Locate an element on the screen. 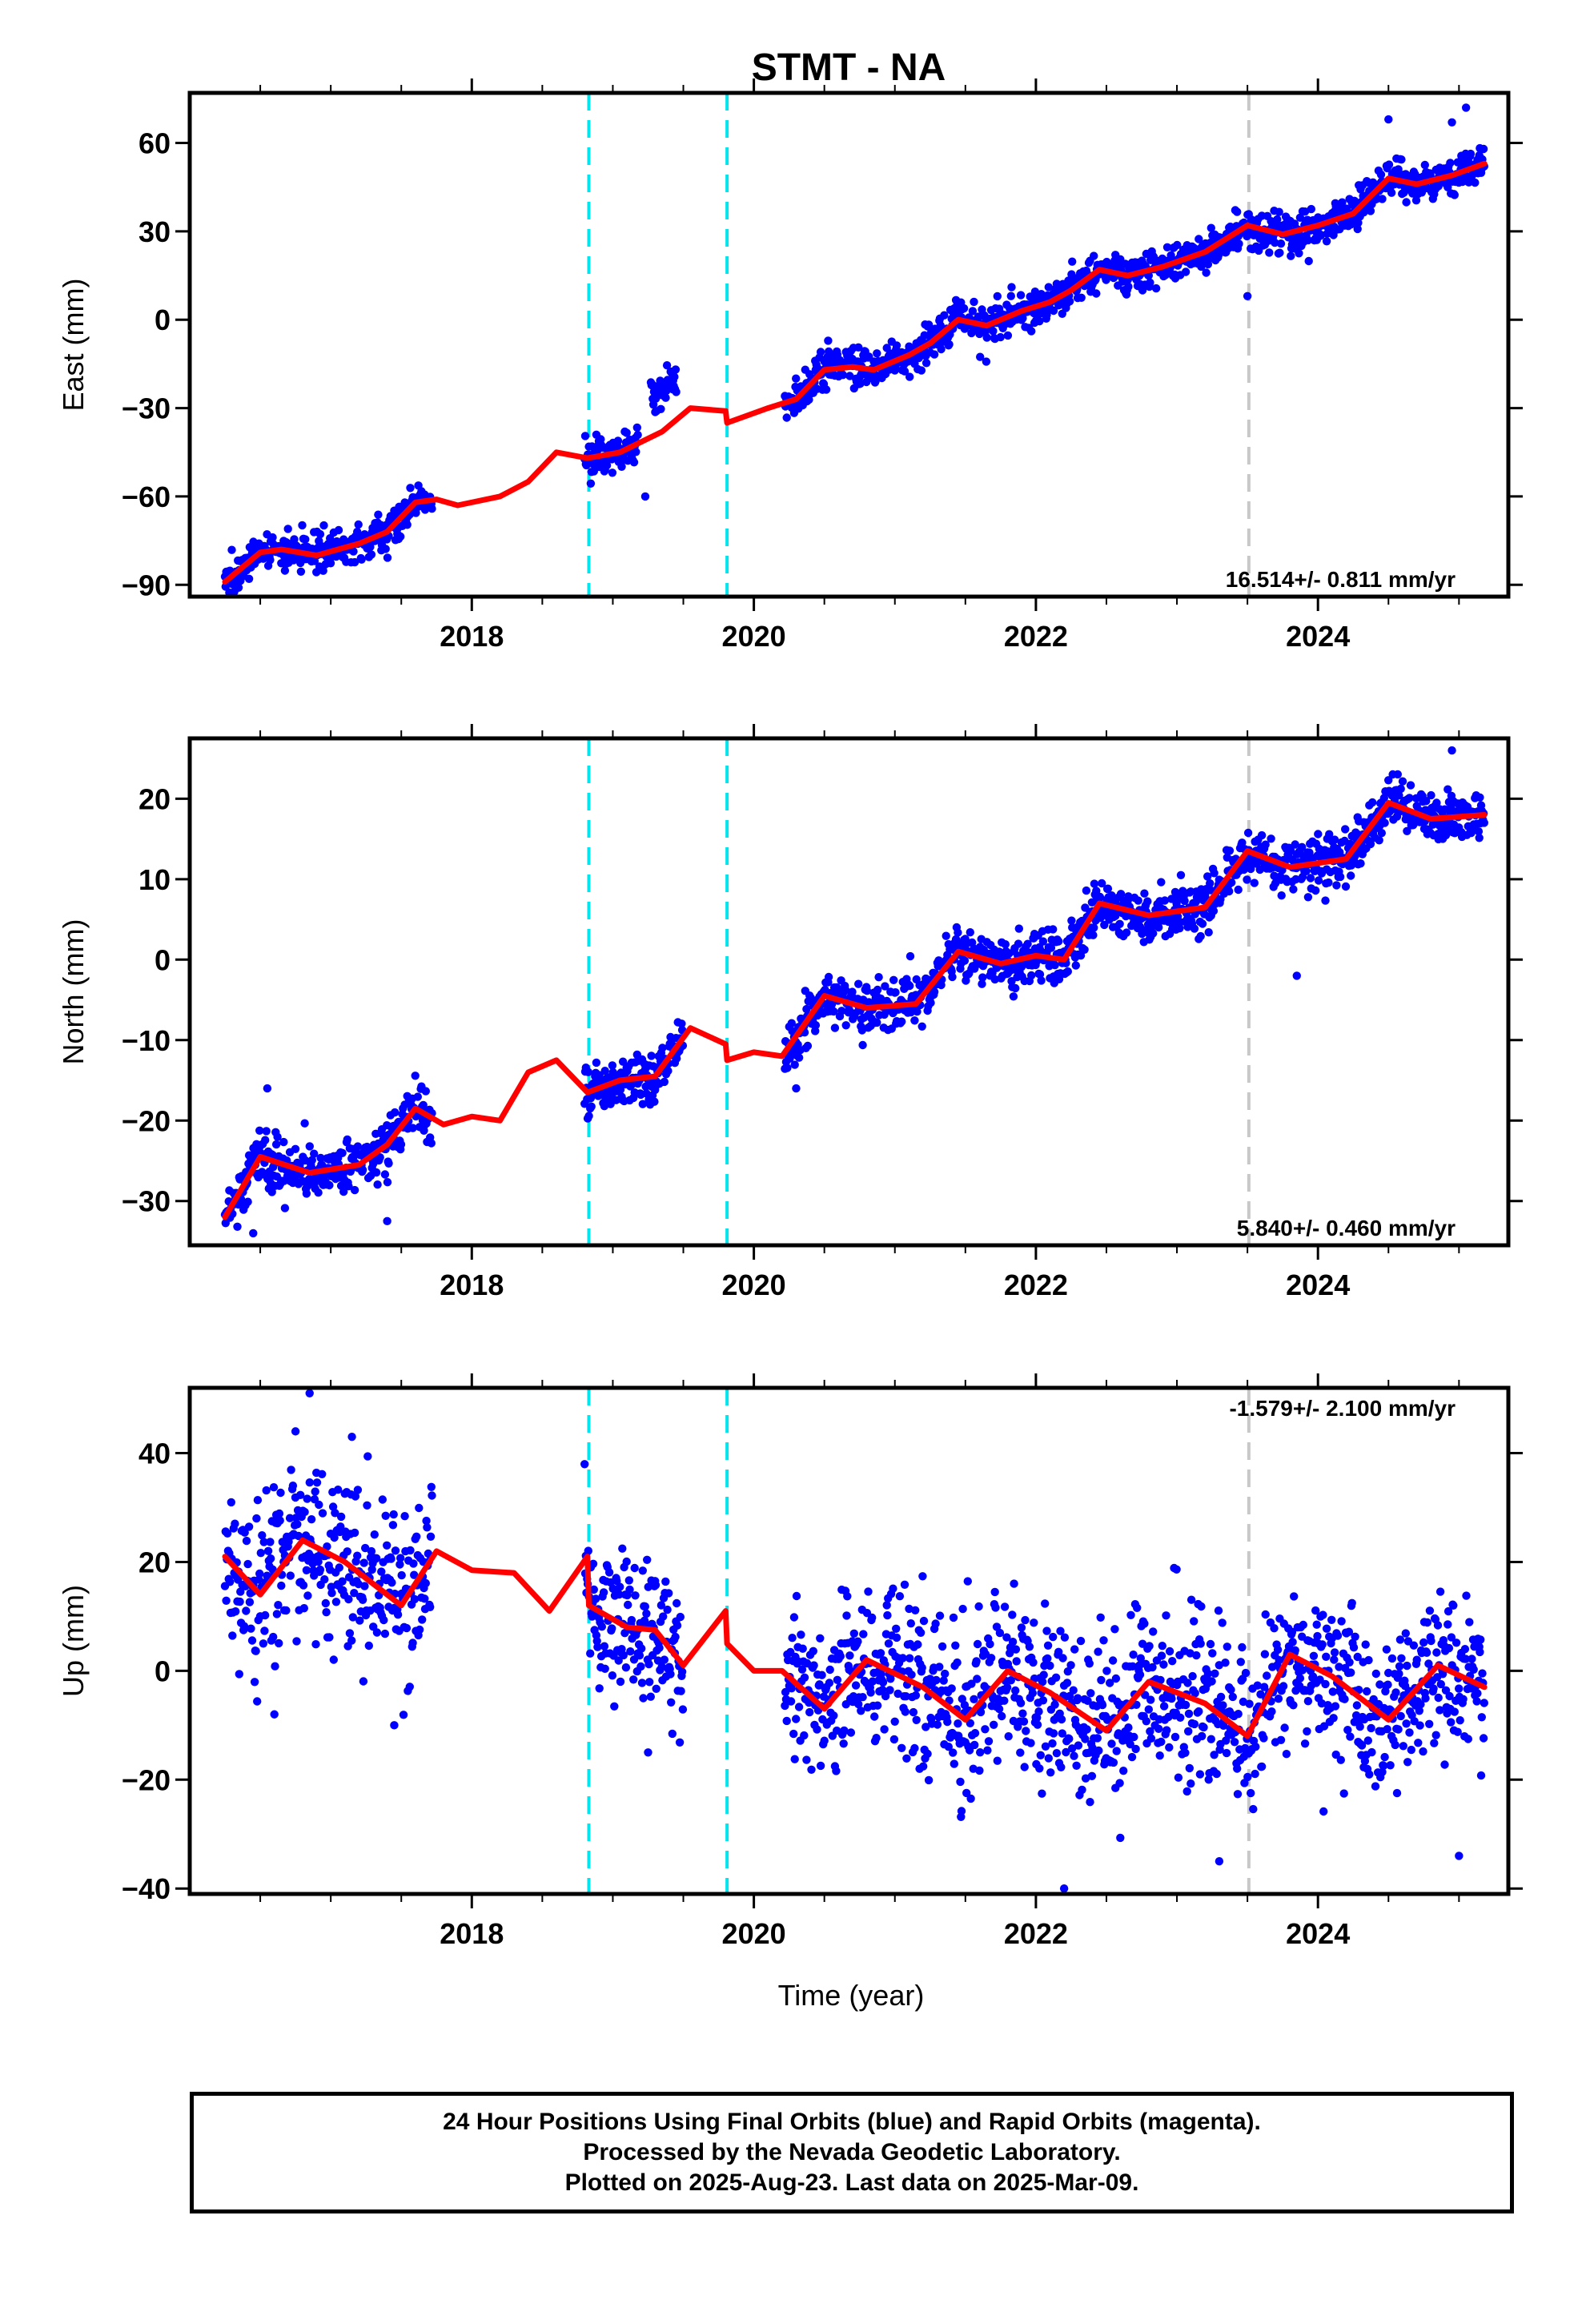  y-tick-label: −10 is located at coordinates (146, 1040).